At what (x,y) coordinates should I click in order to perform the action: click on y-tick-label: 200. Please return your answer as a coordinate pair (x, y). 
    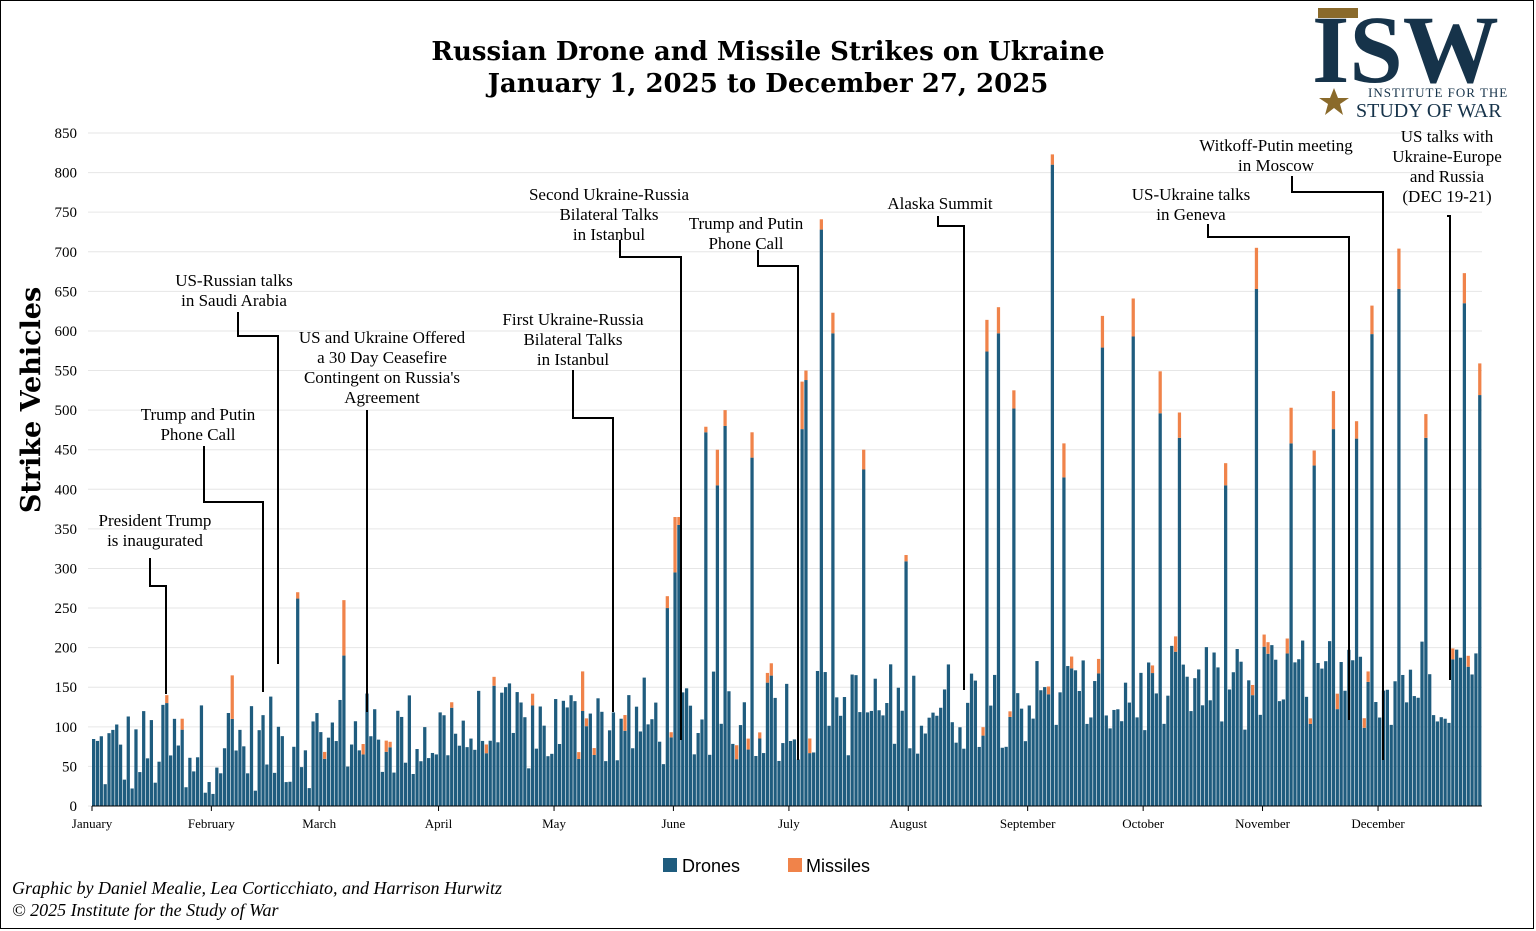
    Looking at the image, I should click on (66, 649).